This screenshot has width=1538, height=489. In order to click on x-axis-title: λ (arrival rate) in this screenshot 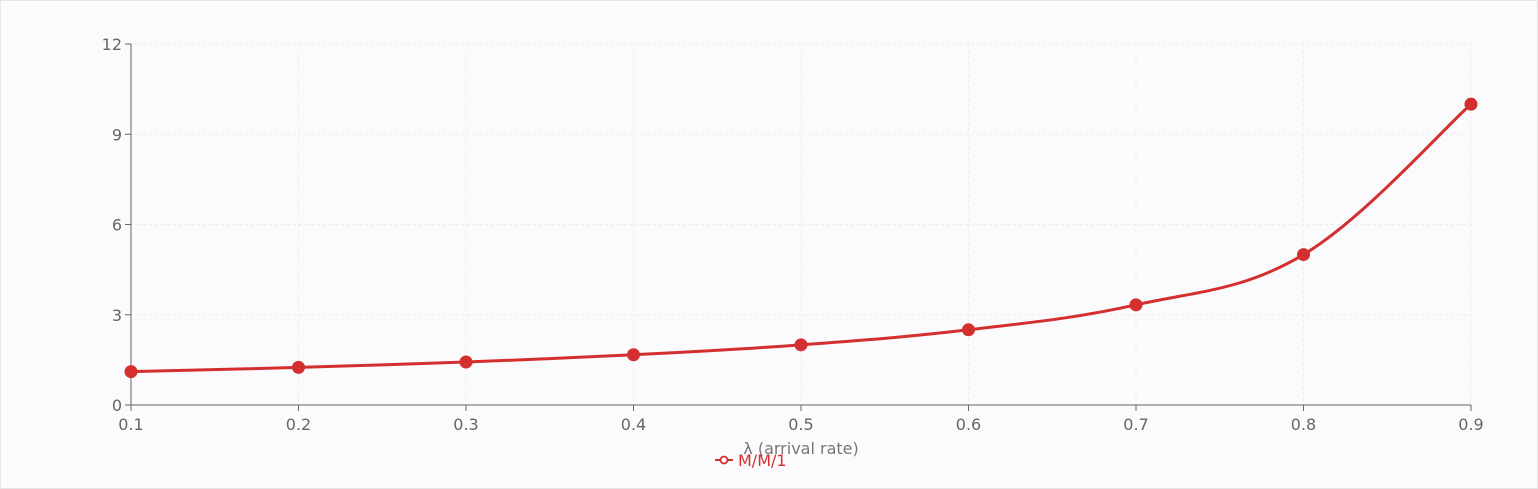, I will do `click(800, 448)`.